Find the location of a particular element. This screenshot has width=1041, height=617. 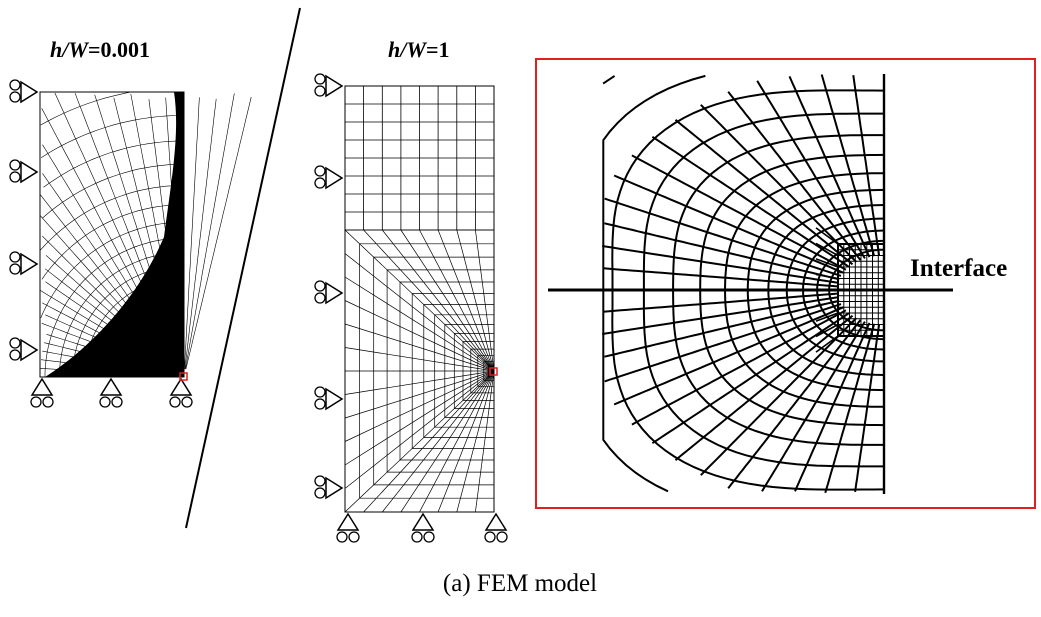

panel-divider-line is located at coordinates (243, 268).